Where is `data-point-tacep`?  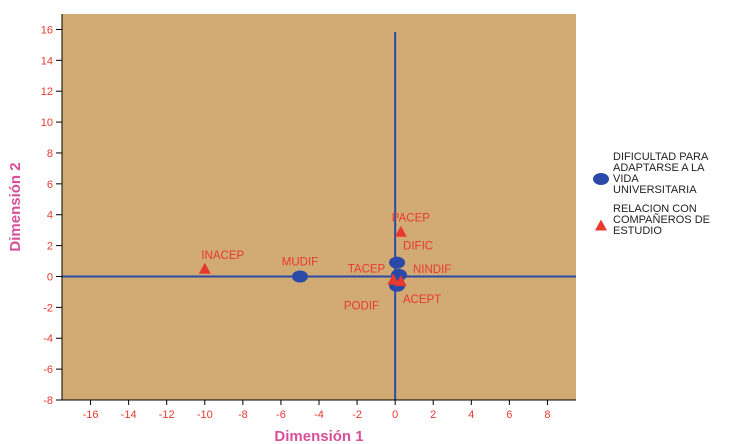 data-point-tacep is located at coordinates (393, 279).